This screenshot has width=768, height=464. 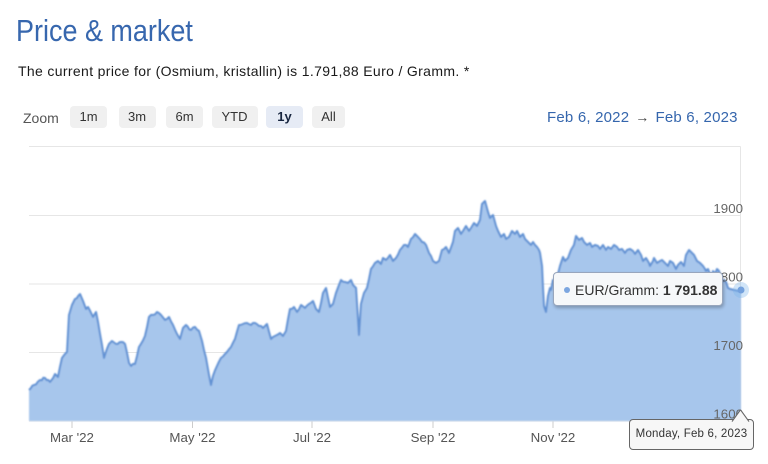 I want to click on svg-text: Jul '22, so click(x=312, y=437).